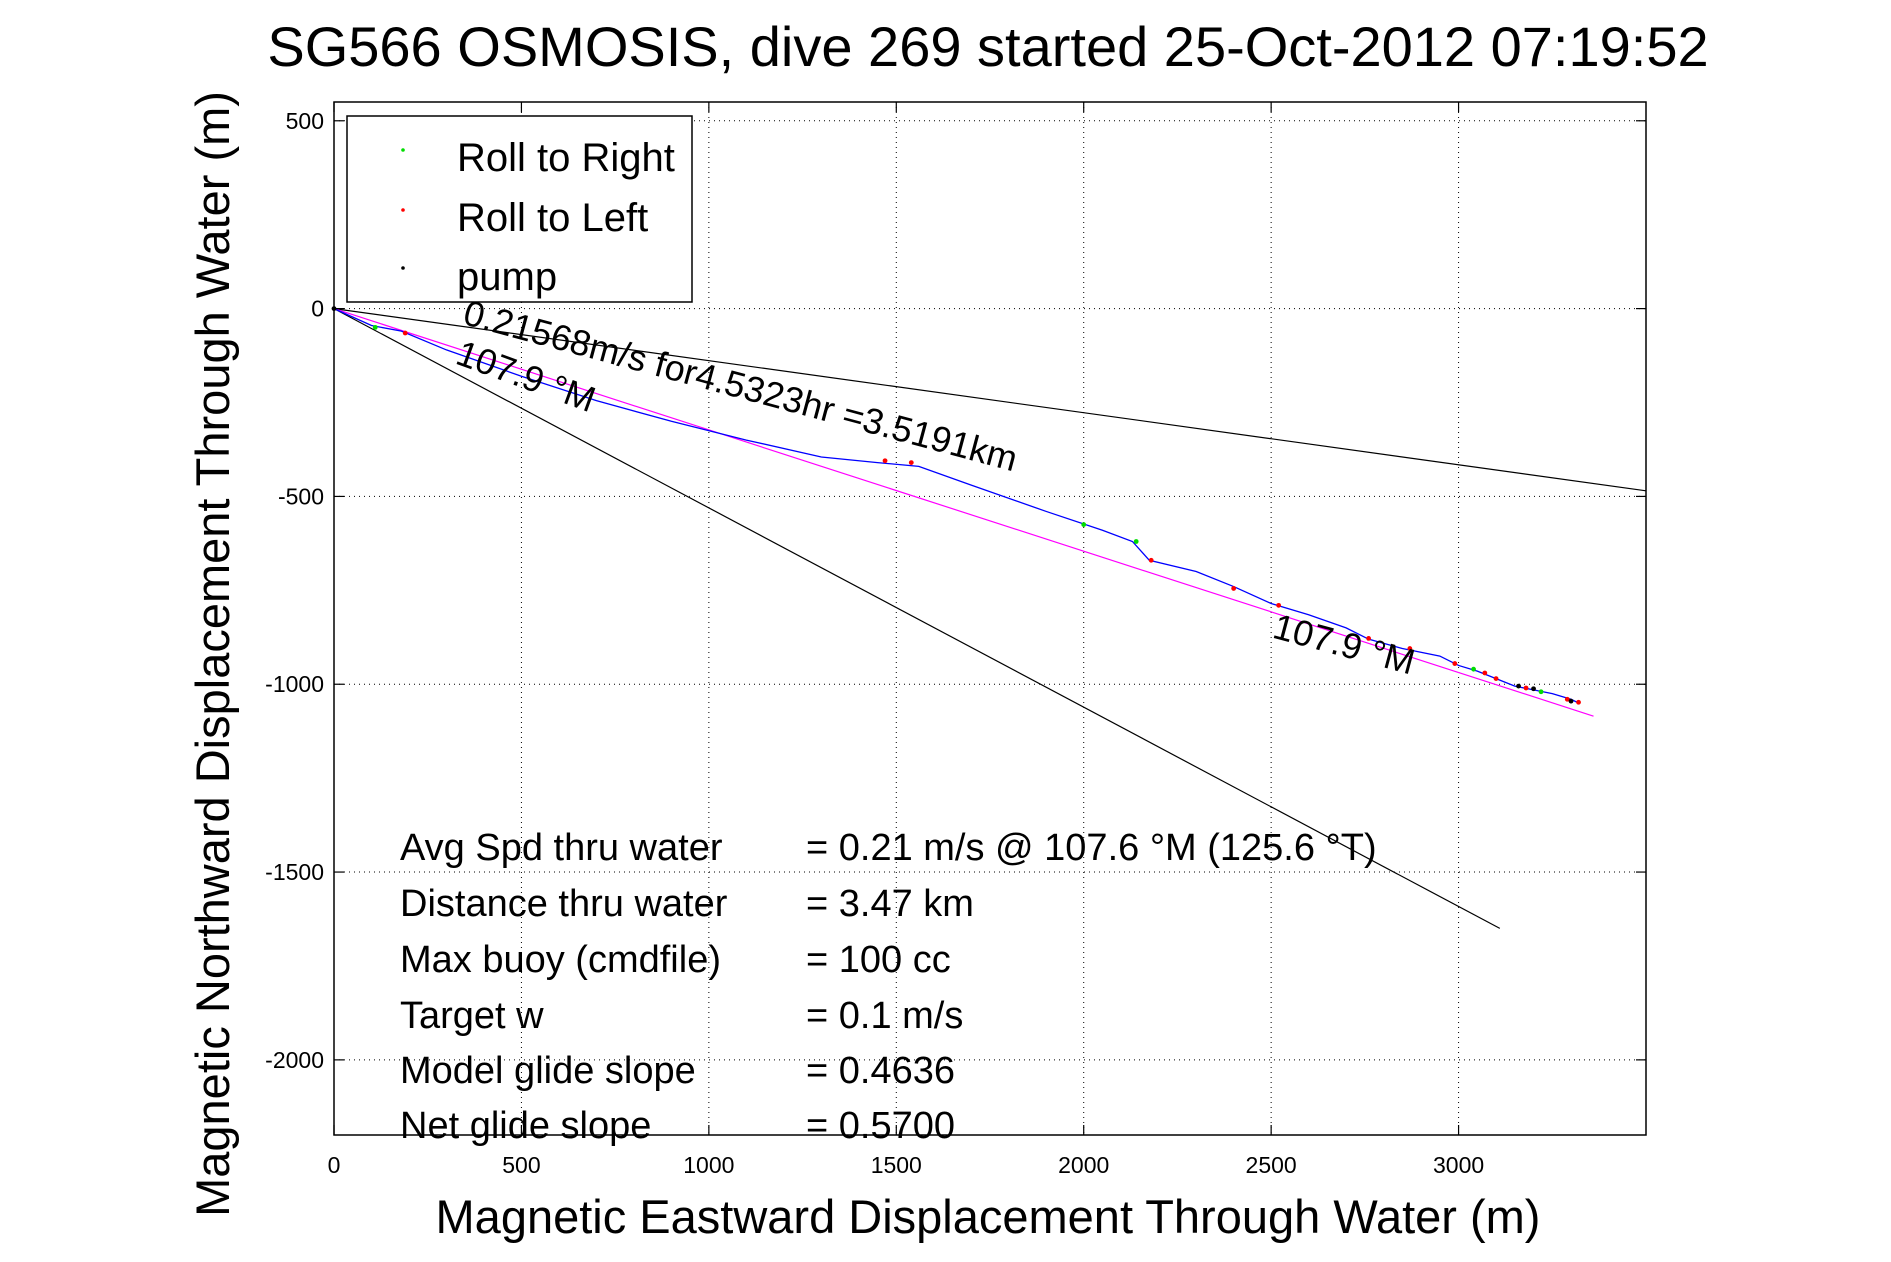 The height and width of the screenshot is (1262, 1891). What do you see at coordinates (884, 1016) in the screenshot?
I see `stat-value: = 0.1 m/s` at bounding box center [884, 1016].